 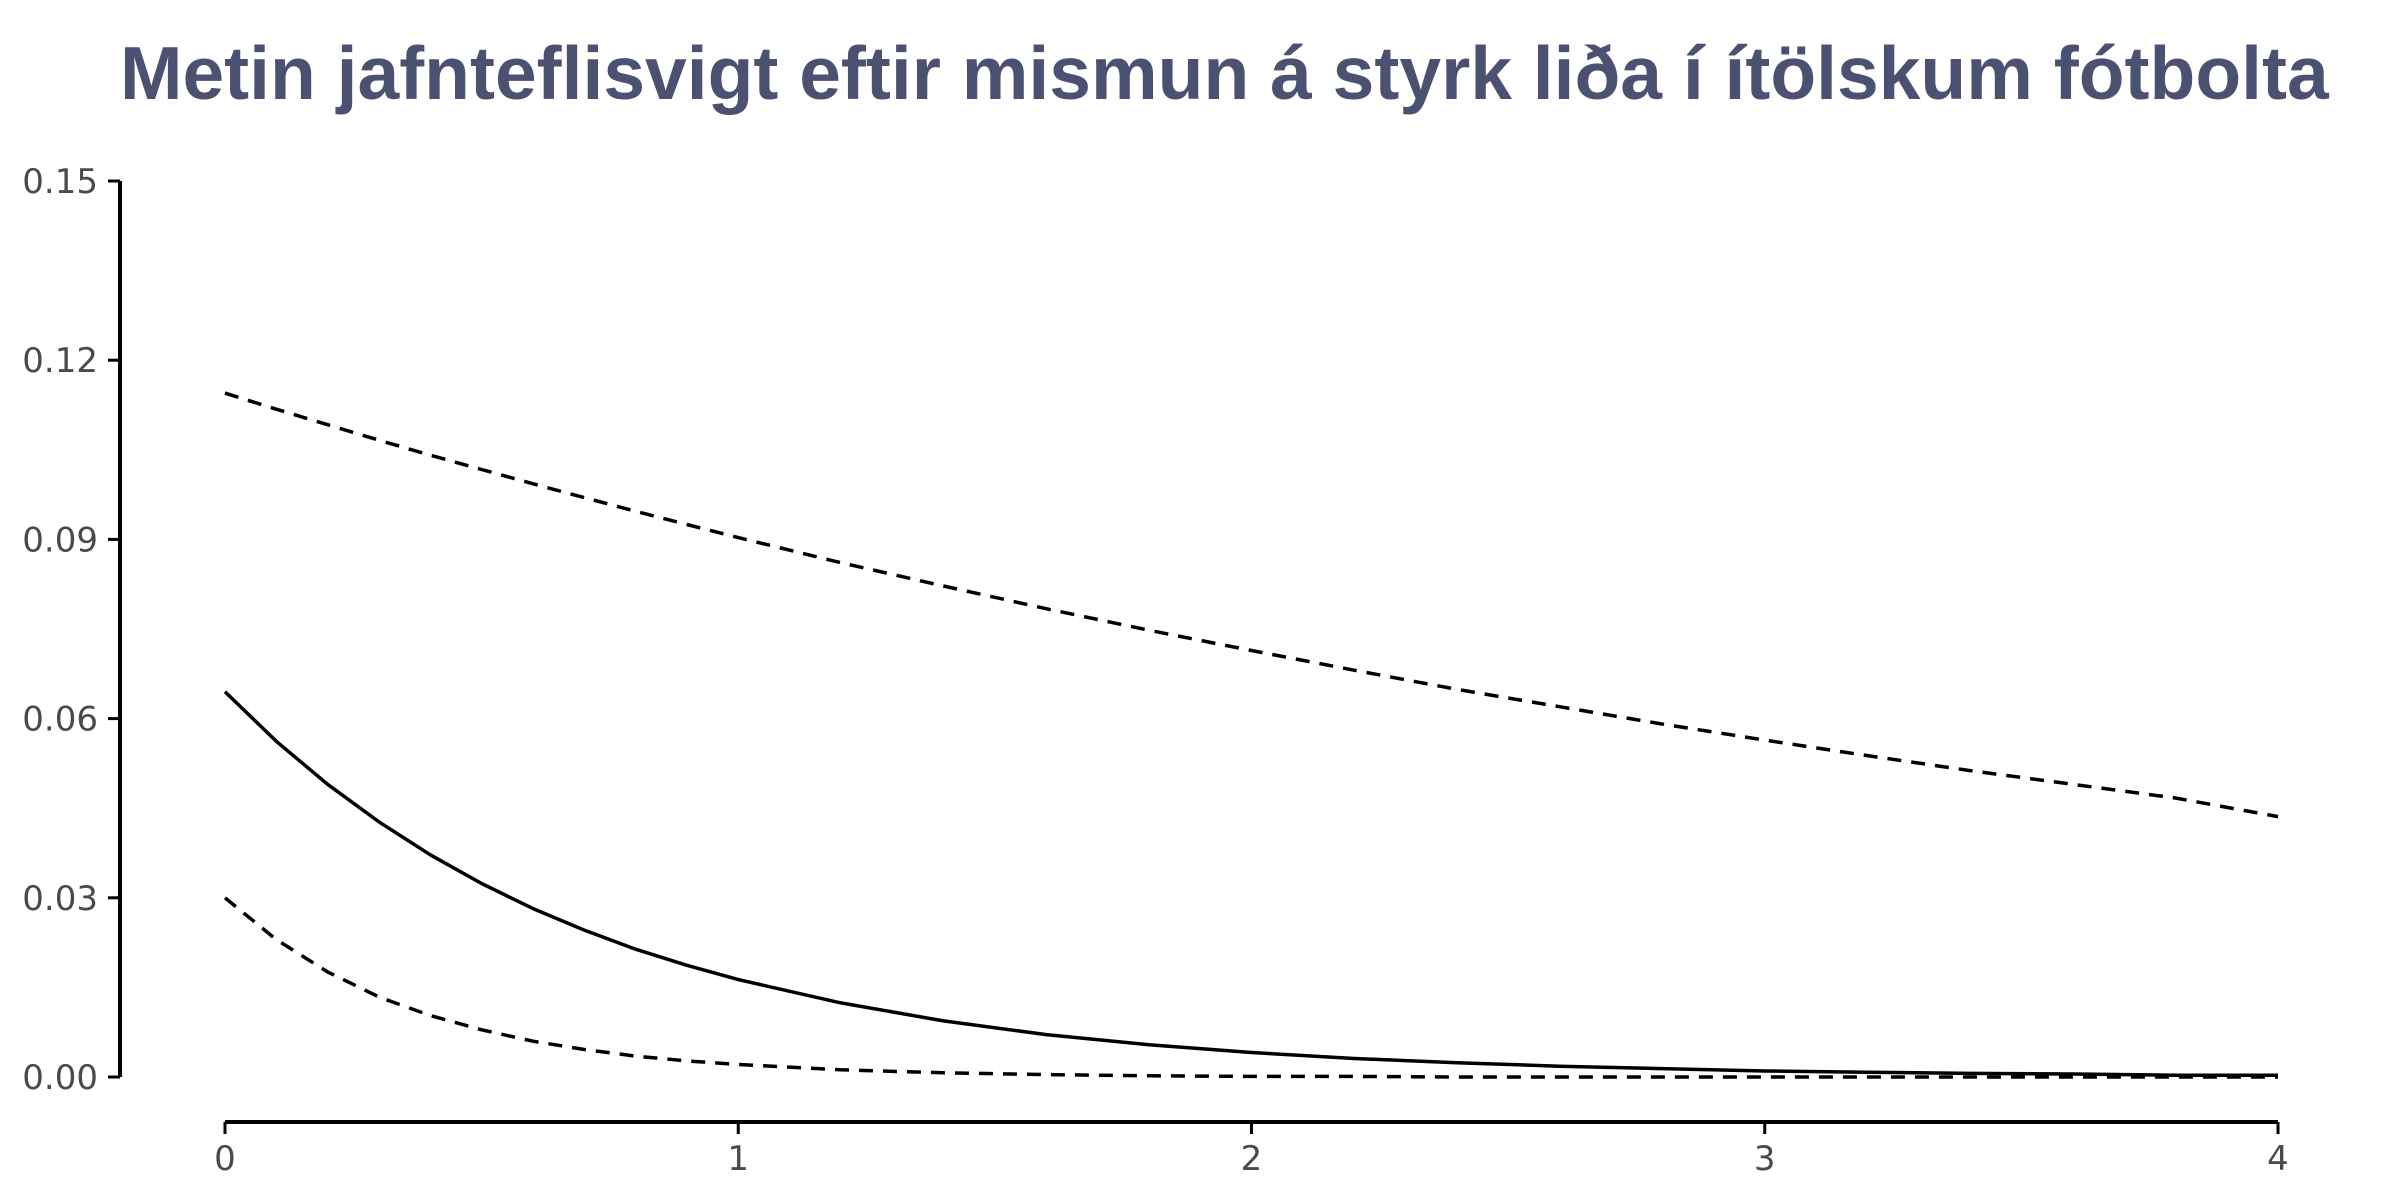 I want to click on y-tick-label: 0.00, so click(x=60, y=1078).